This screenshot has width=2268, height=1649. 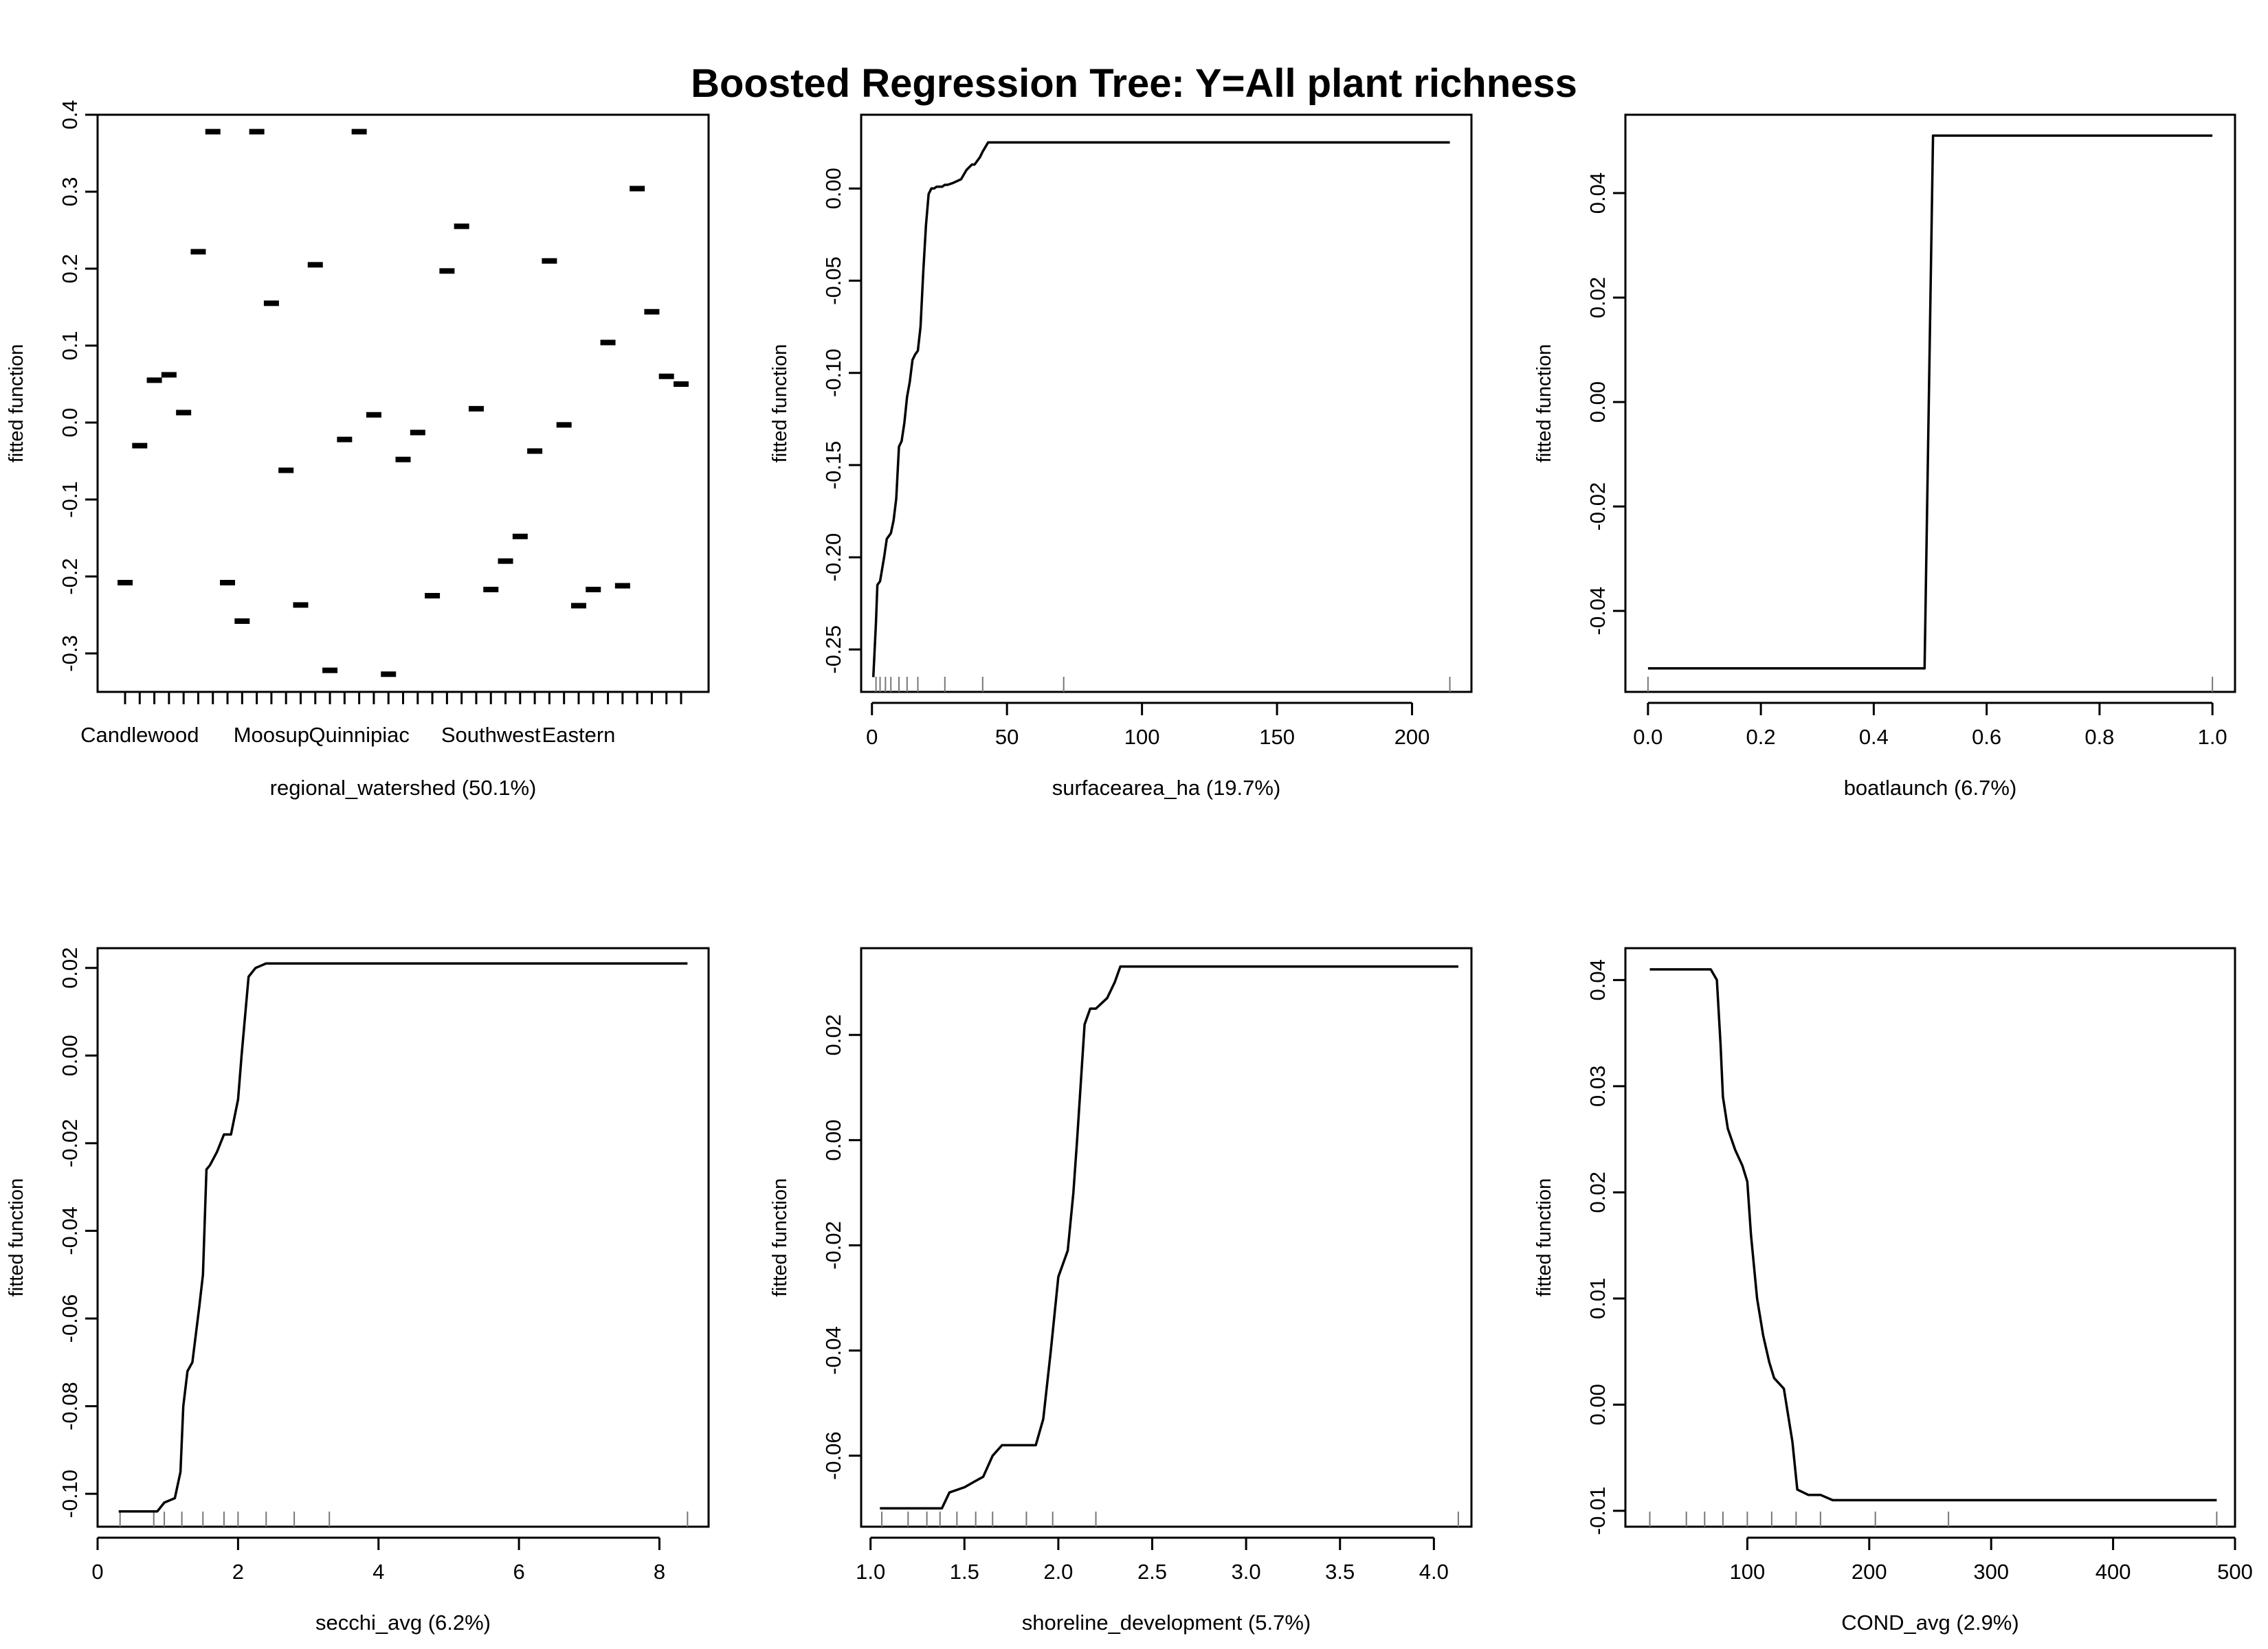 I want to click on x-axis-label: COND_avg (2.9%), so click(x=1930, y=1623).